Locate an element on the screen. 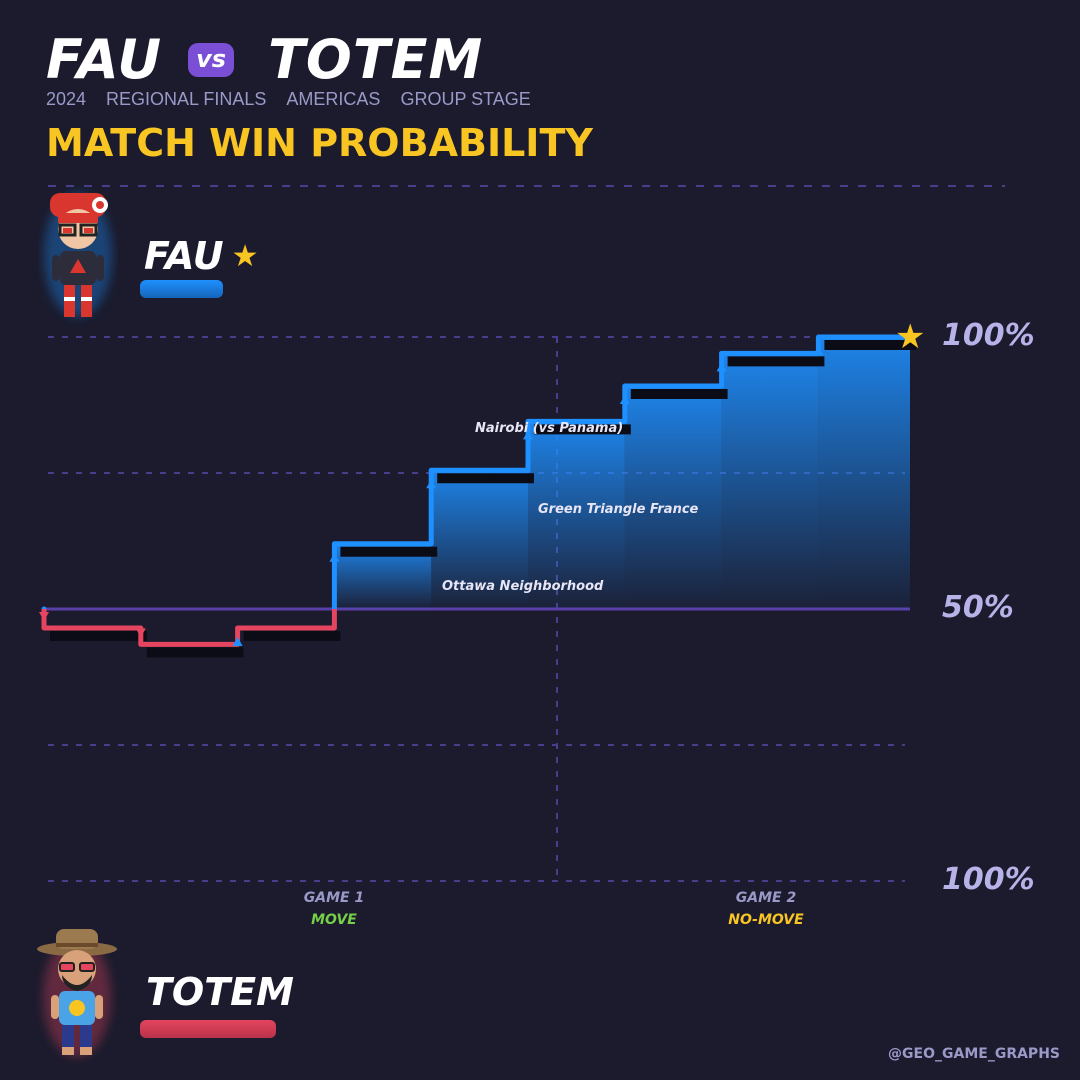 Image resolution: width=1080 pixels, height=1080 pixels. subtitle-event: REGIONAL FINALS is located at coordinates (186, 99).